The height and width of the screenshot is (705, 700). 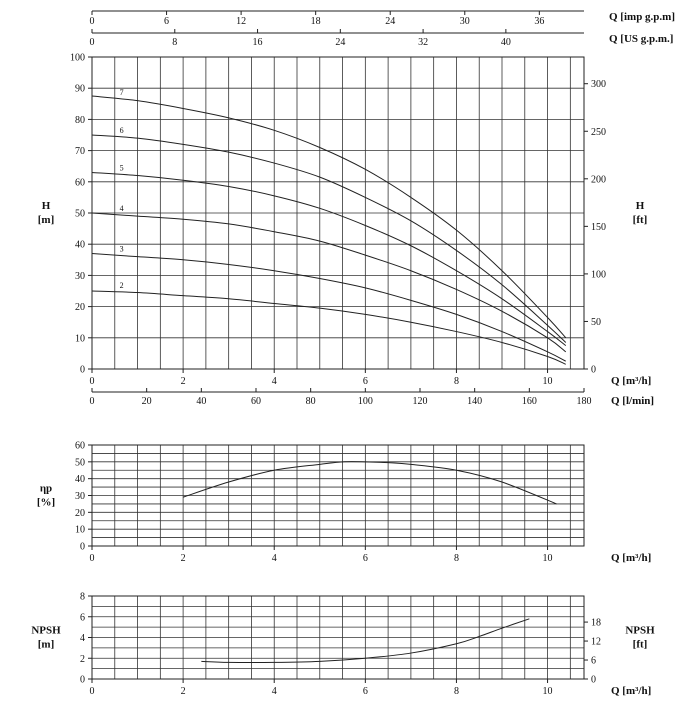 I want to click on y2-tick-label: 300, so click(x=598, y=84).